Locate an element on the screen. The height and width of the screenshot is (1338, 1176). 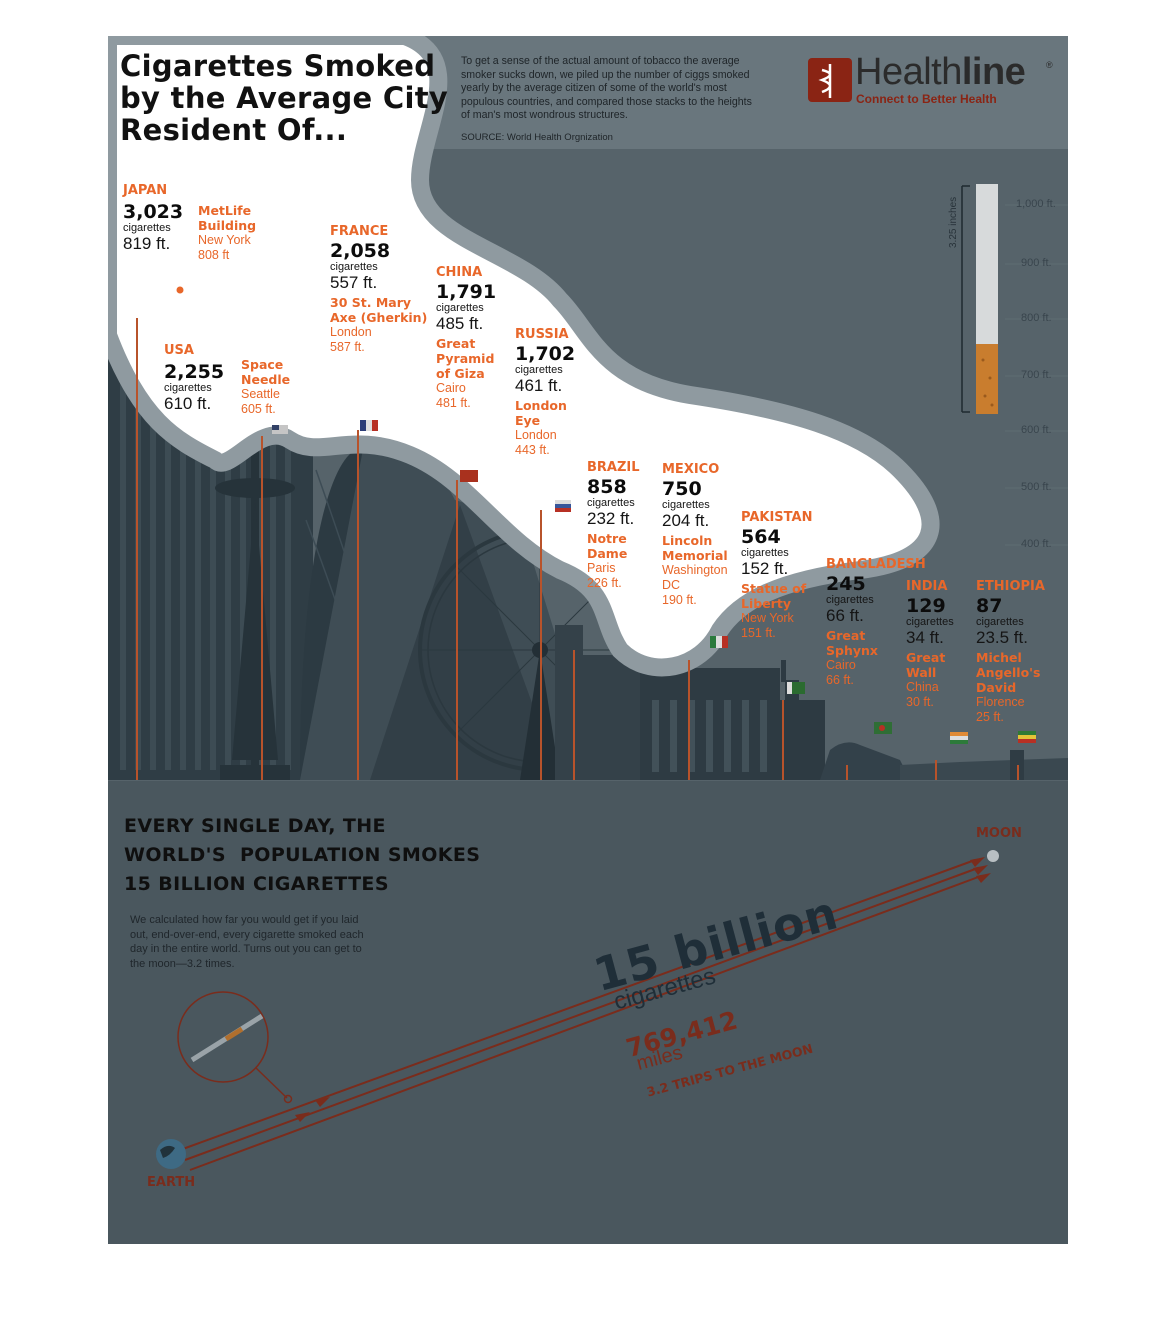
landmark-name: Dame is located at coordinates (607, 553).